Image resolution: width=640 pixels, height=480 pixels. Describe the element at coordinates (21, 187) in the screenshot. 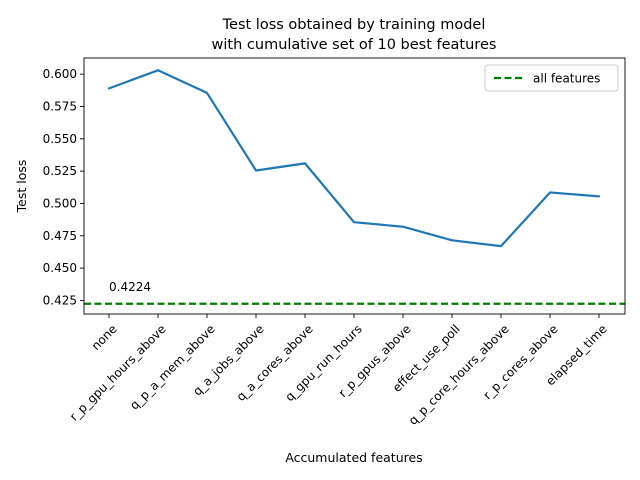

I see `y-axis-label: Test loss` at that location.